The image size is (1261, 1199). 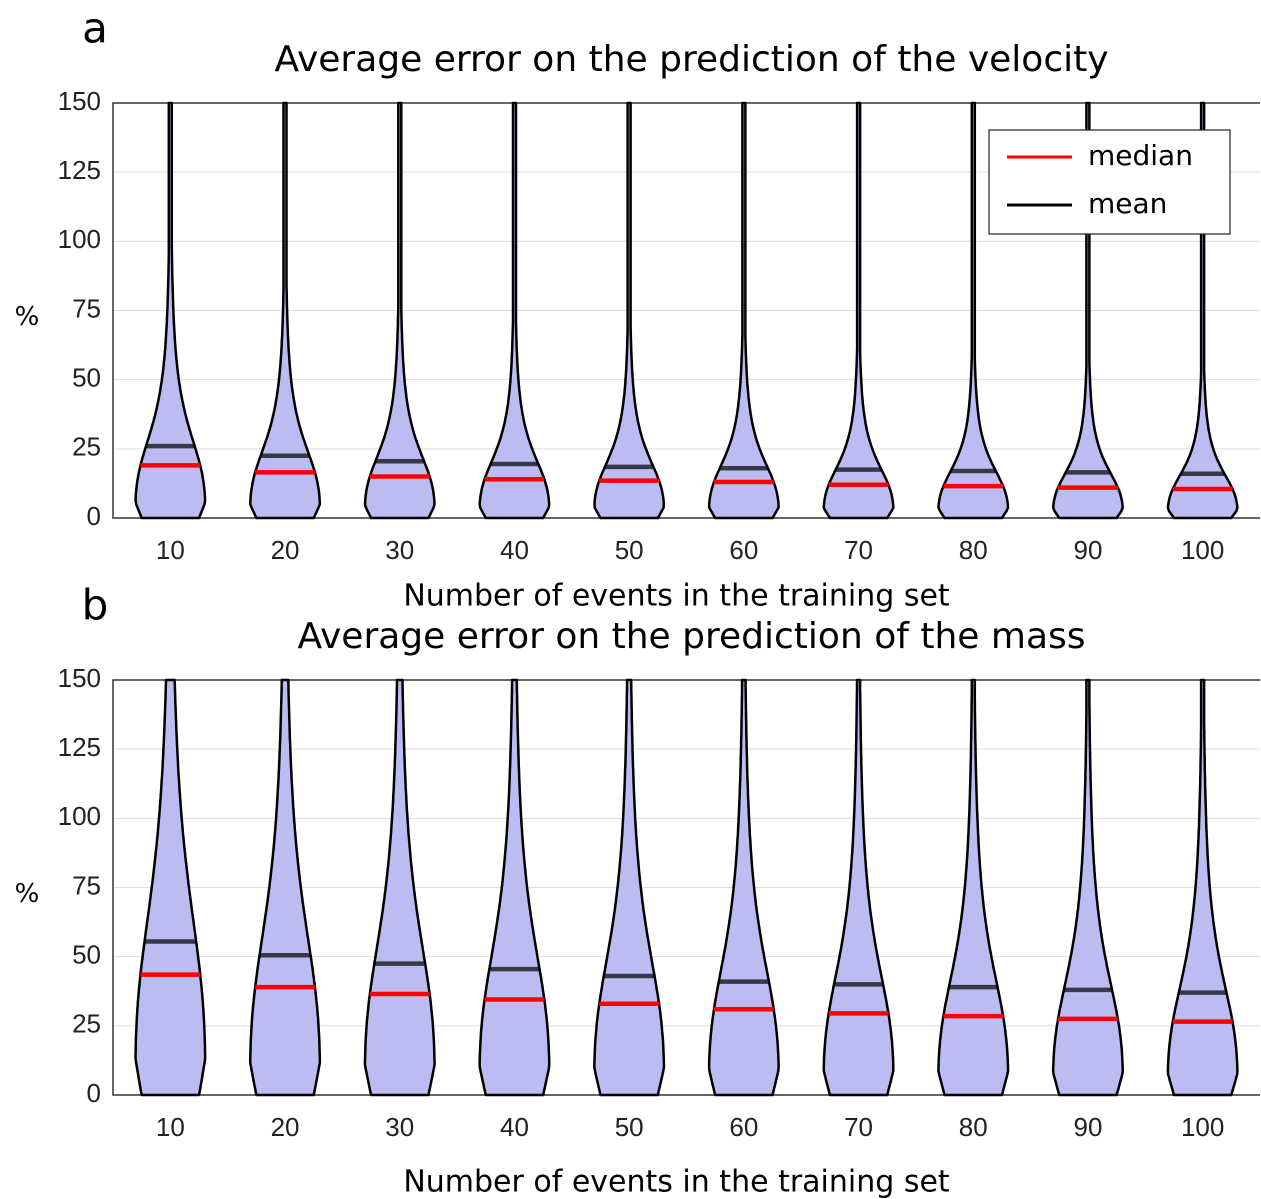 What do you see at coordinates (1140, 155) in the screenshot?
I see `legend-label: median` at bounding box center [1140, 155].